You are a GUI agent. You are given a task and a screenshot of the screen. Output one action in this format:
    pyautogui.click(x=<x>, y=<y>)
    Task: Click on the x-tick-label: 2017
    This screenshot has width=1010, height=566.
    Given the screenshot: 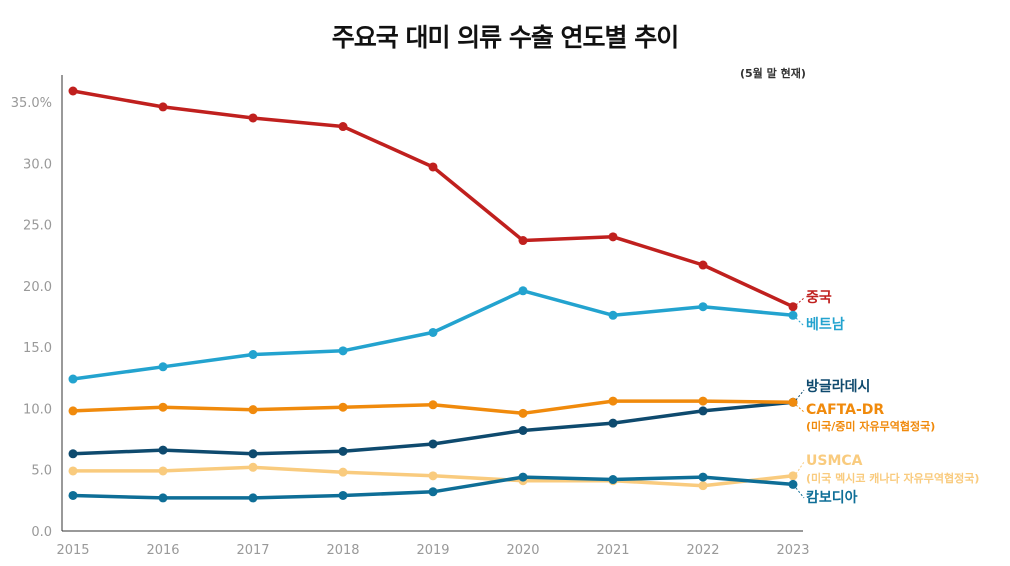 What is the action you would take?
    pyautogui.click(x=252, y=550)
    